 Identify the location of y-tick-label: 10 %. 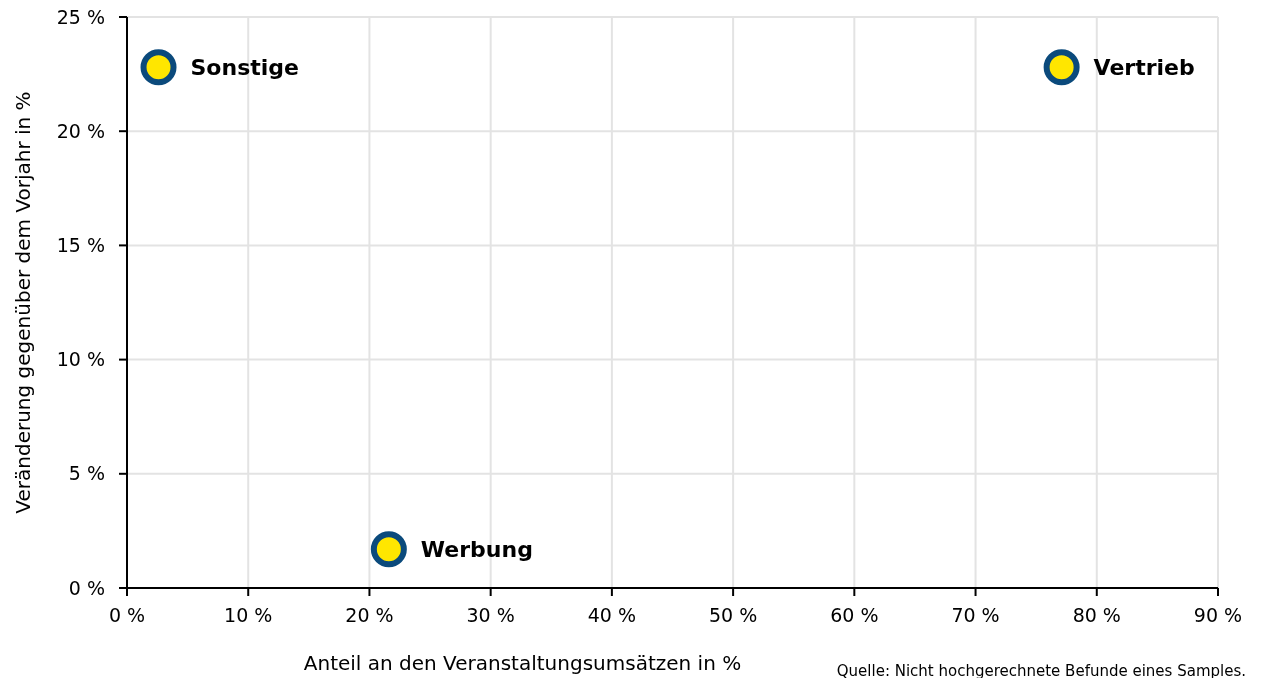
(80, 359).